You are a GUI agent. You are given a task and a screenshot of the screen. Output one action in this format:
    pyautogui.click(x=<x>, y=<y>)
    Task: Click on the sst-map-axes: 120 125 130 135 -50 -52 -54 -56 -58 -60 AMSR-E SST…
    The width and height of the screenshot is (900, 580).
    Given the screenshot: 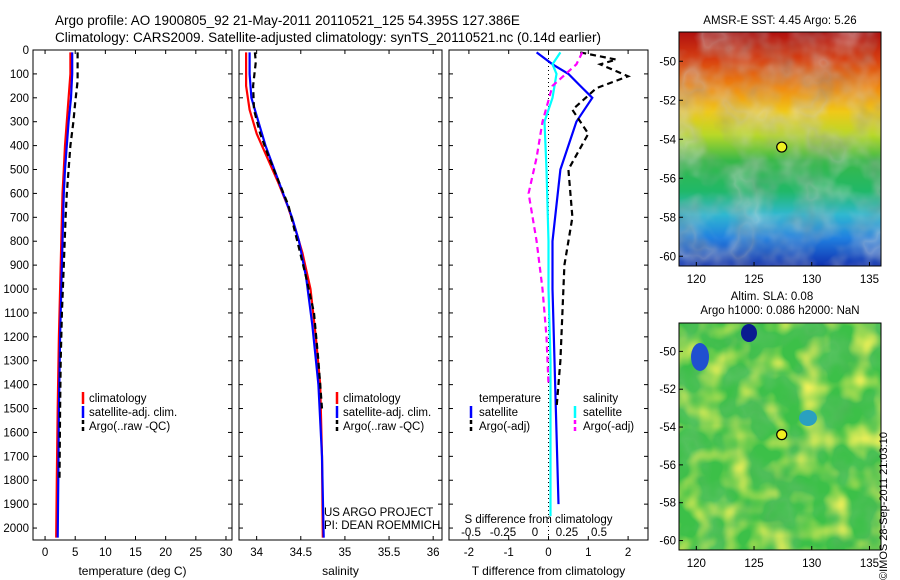 What is the action you would take?
    pyautogui.click(x=769, y=150)
    